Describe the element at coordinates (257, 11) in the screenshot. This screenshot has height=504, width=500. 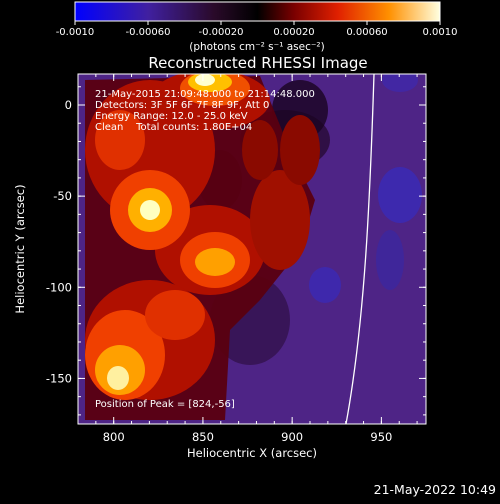
I see `colorbar-gradient` at that location.